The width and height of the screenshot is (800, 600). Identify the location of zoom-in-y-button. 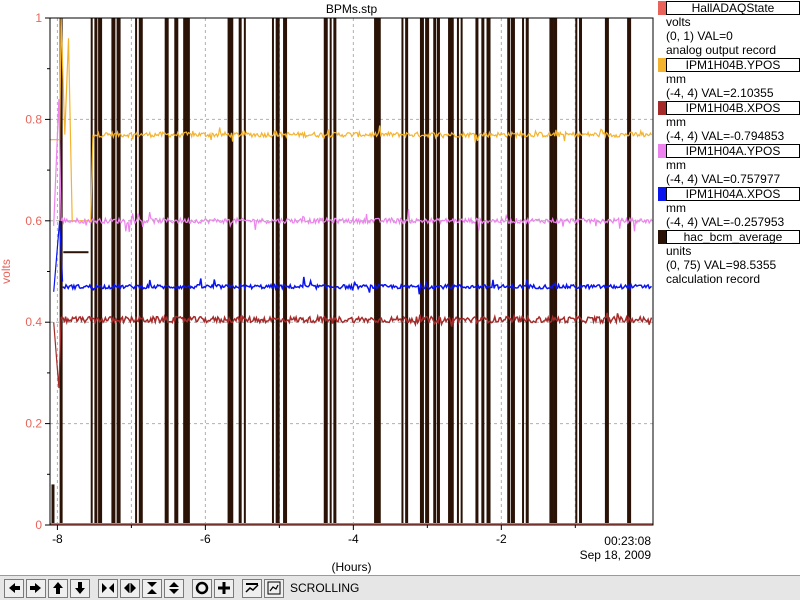
(152, 588).